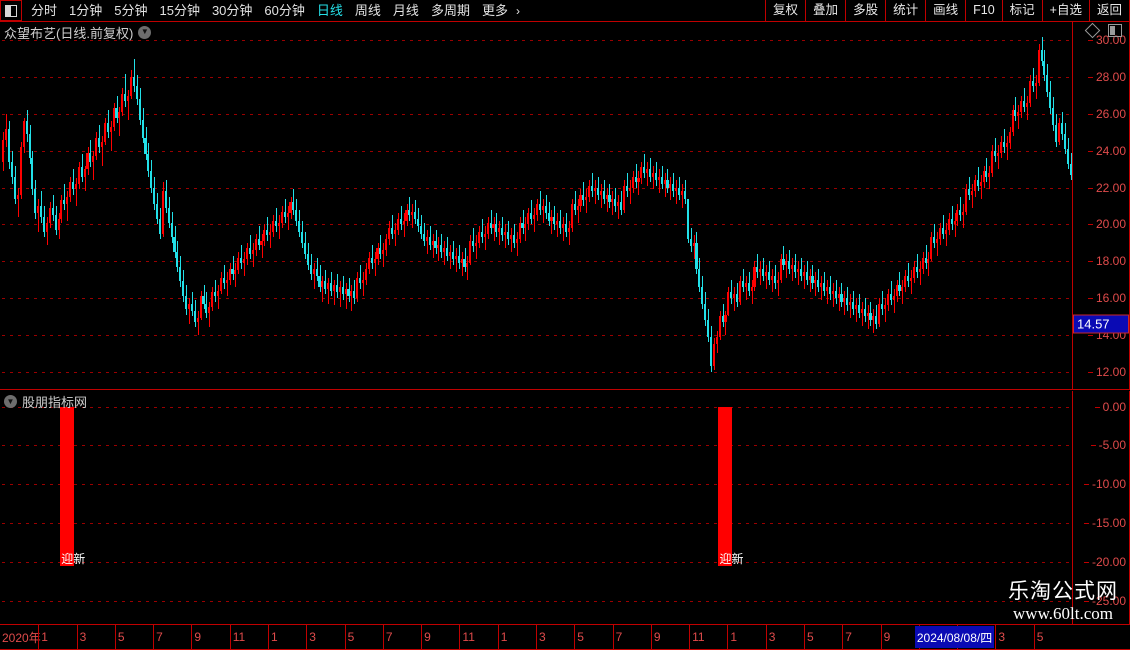  I want to click on period-tab-1: 1分钟, so click(86, 10).